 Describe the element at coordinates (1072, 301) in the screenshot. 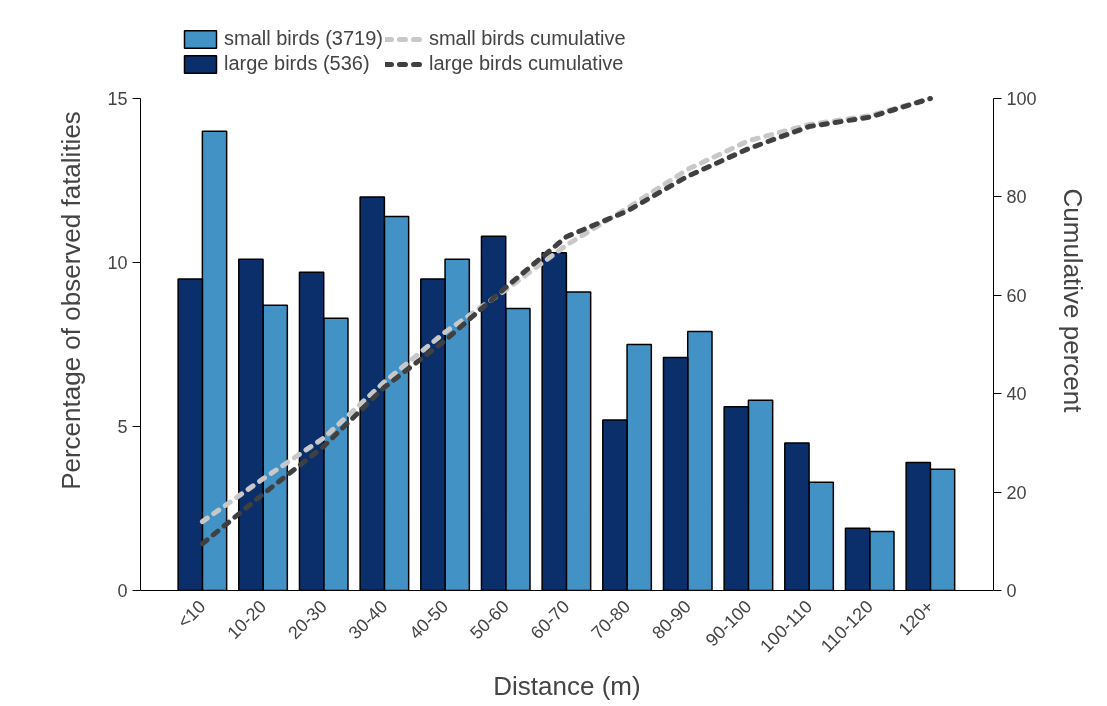

I see `y2-axis-title: Cumulative percent` at that location.